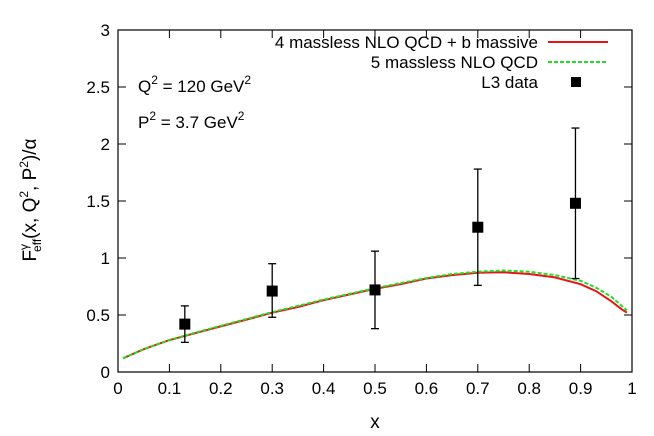 The image size is (654, 436). I want to click on y-tick-label-2: 1, so click(105, 258).